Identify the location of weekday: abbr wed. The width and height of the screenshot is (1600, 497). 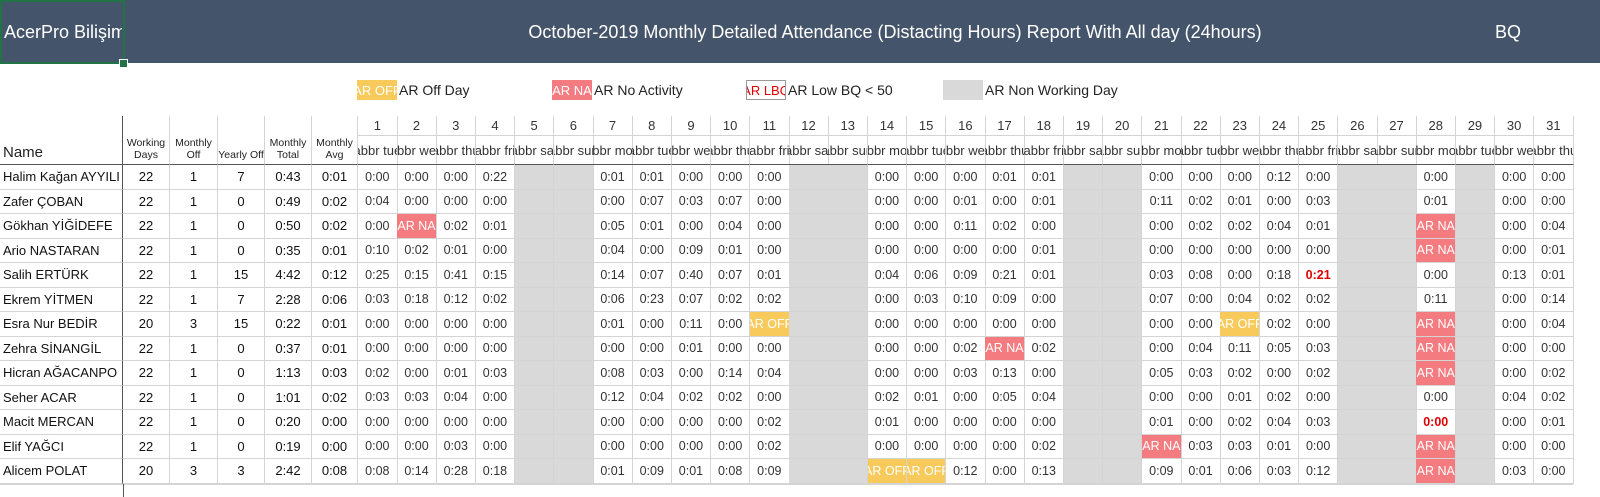
(691, 150).